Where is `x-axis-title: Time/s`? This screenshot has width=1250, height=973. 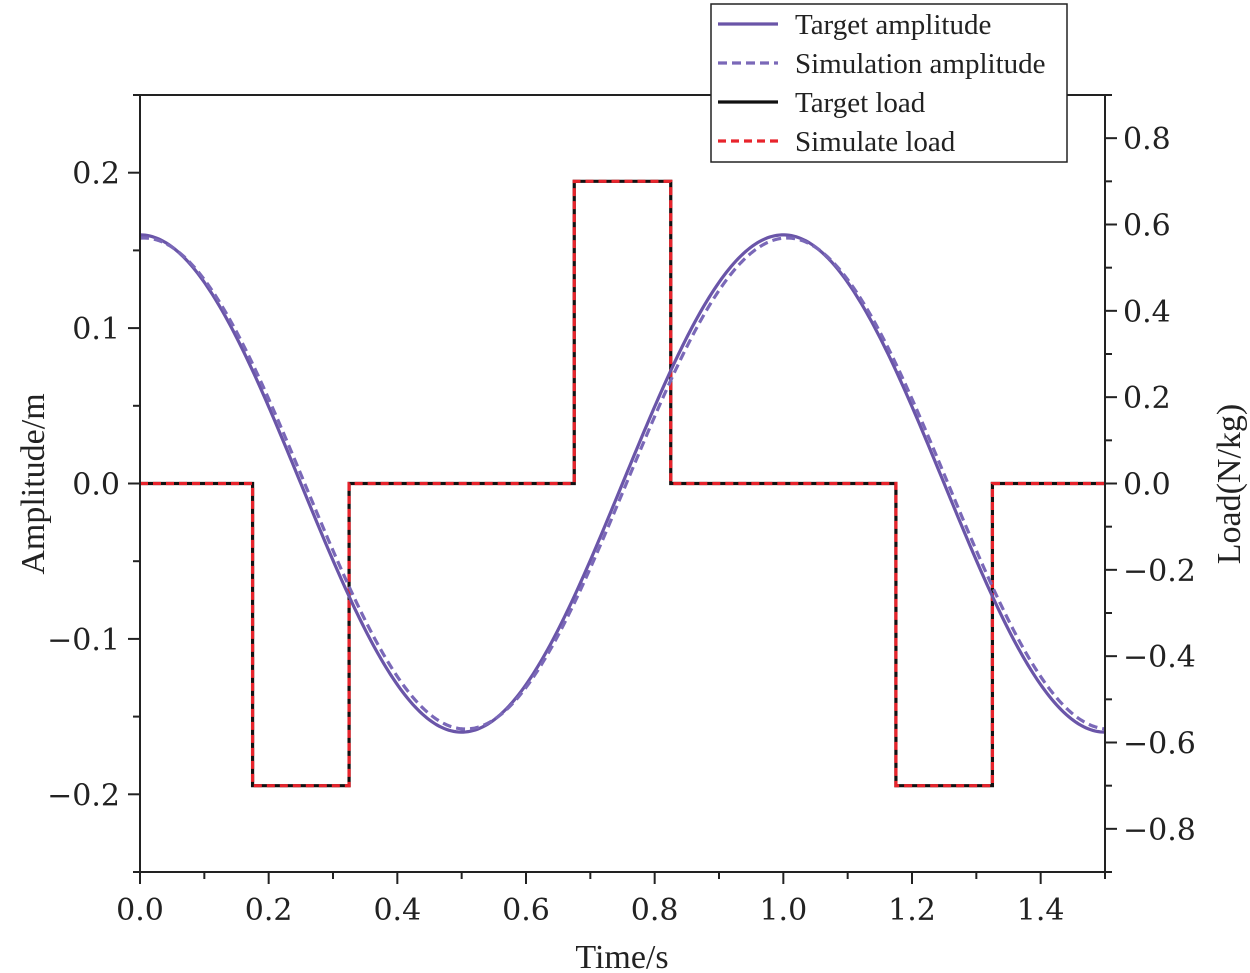
x-axis-title: Time/s is located at coordinates (621, 956).